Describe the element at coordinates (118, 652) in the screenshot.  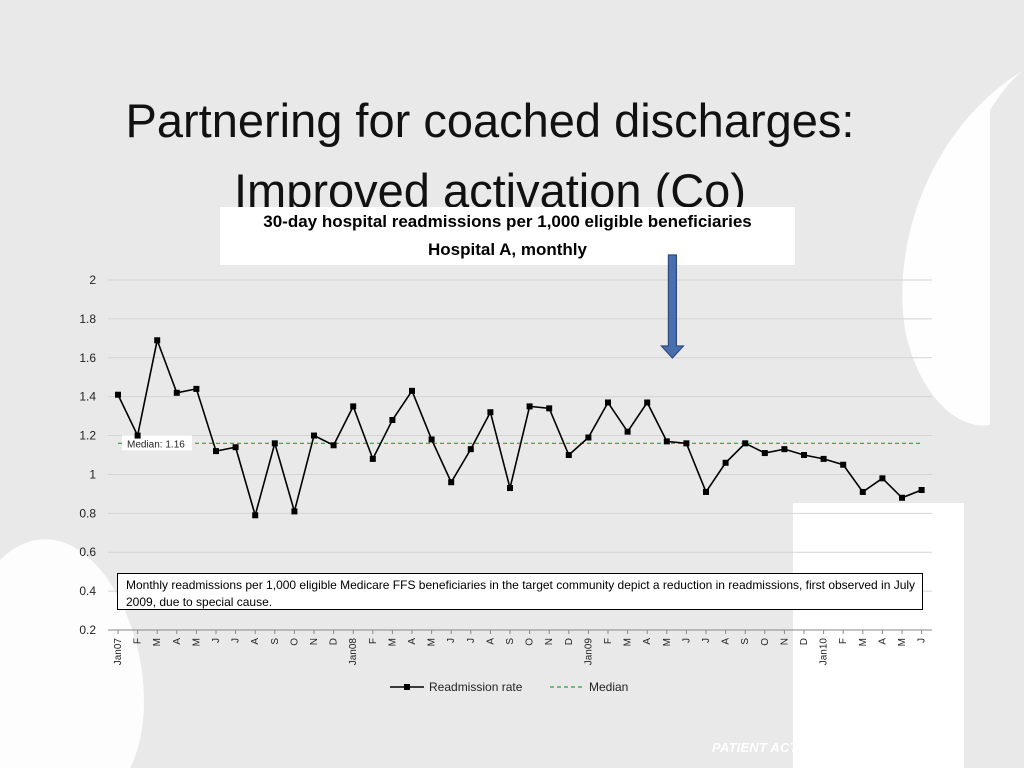
I see `x-tick-label-0: Jan07` at that location.